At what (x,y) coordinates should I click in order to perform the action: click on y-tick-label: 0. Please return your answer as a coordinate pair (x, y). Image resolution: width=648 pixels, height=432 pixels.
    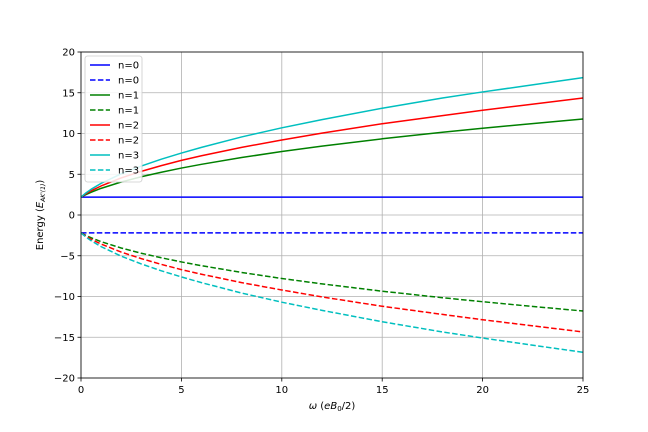
    Looking at the image, I should click on (72, 216).